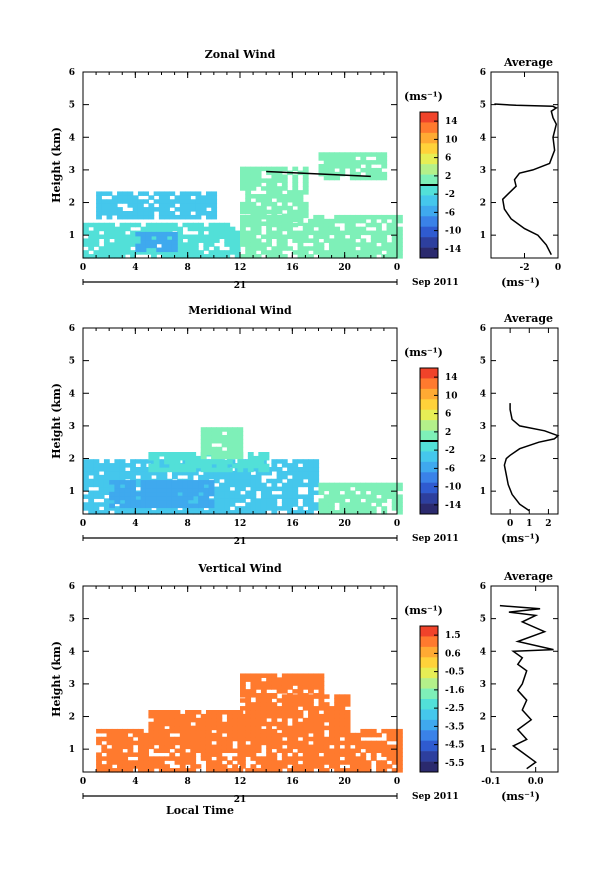  Describe the element at coordinates (453, 232) in the screenshot. I see `colorbar-tick-label: -10` at that location.